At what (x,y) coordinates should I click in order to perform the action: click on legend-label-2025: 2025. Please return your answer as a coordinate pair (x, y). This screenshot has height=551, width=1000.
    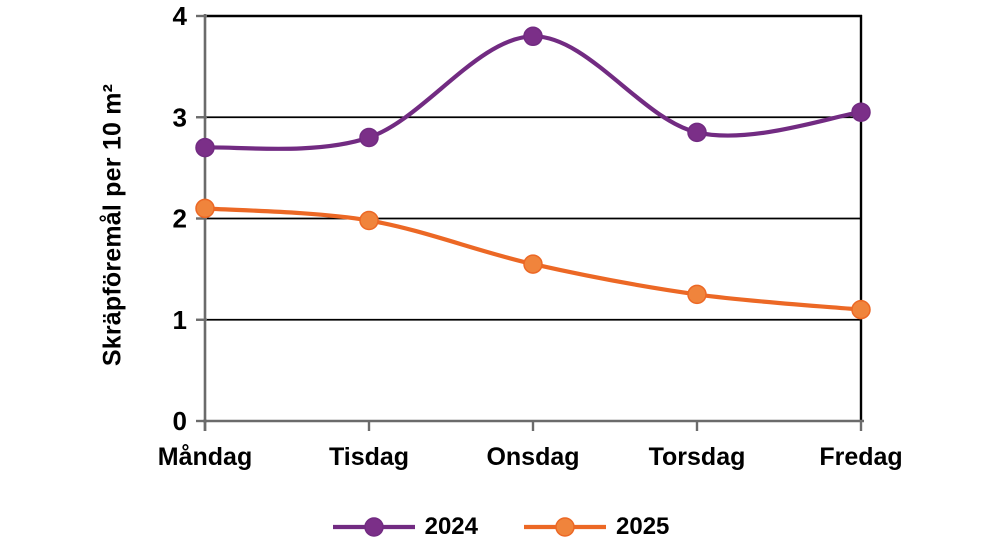
    Looking at the image, I should click on (643, 526).